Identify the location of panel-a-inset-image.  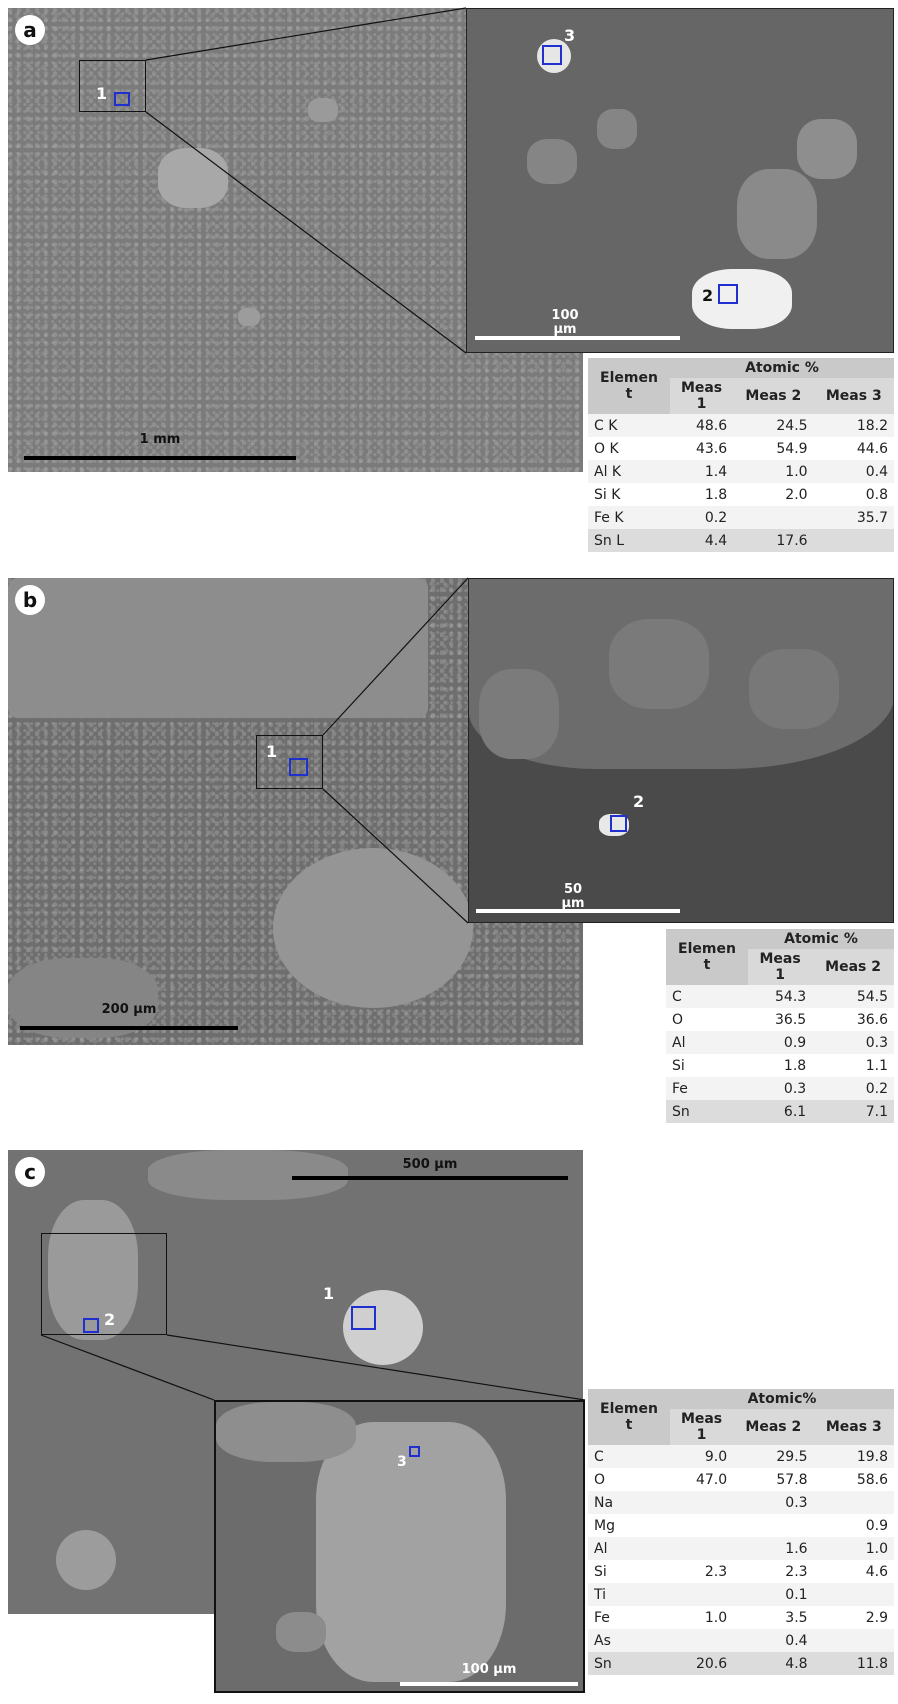
(680, 180).